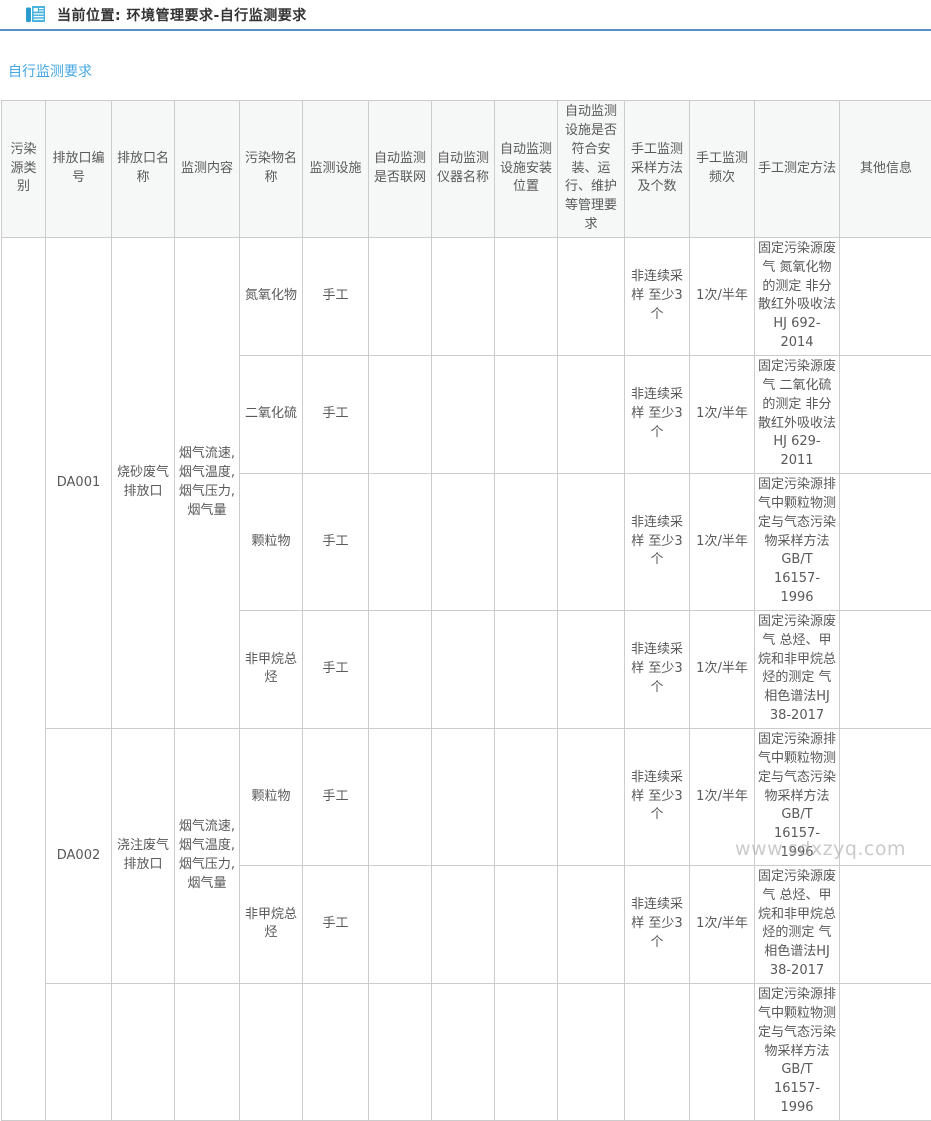 This screenshot has height=1121, width=931. Describe the element at coordinates (207, 169) in the screenshot. I see `column-header: 监测内容` at that location.